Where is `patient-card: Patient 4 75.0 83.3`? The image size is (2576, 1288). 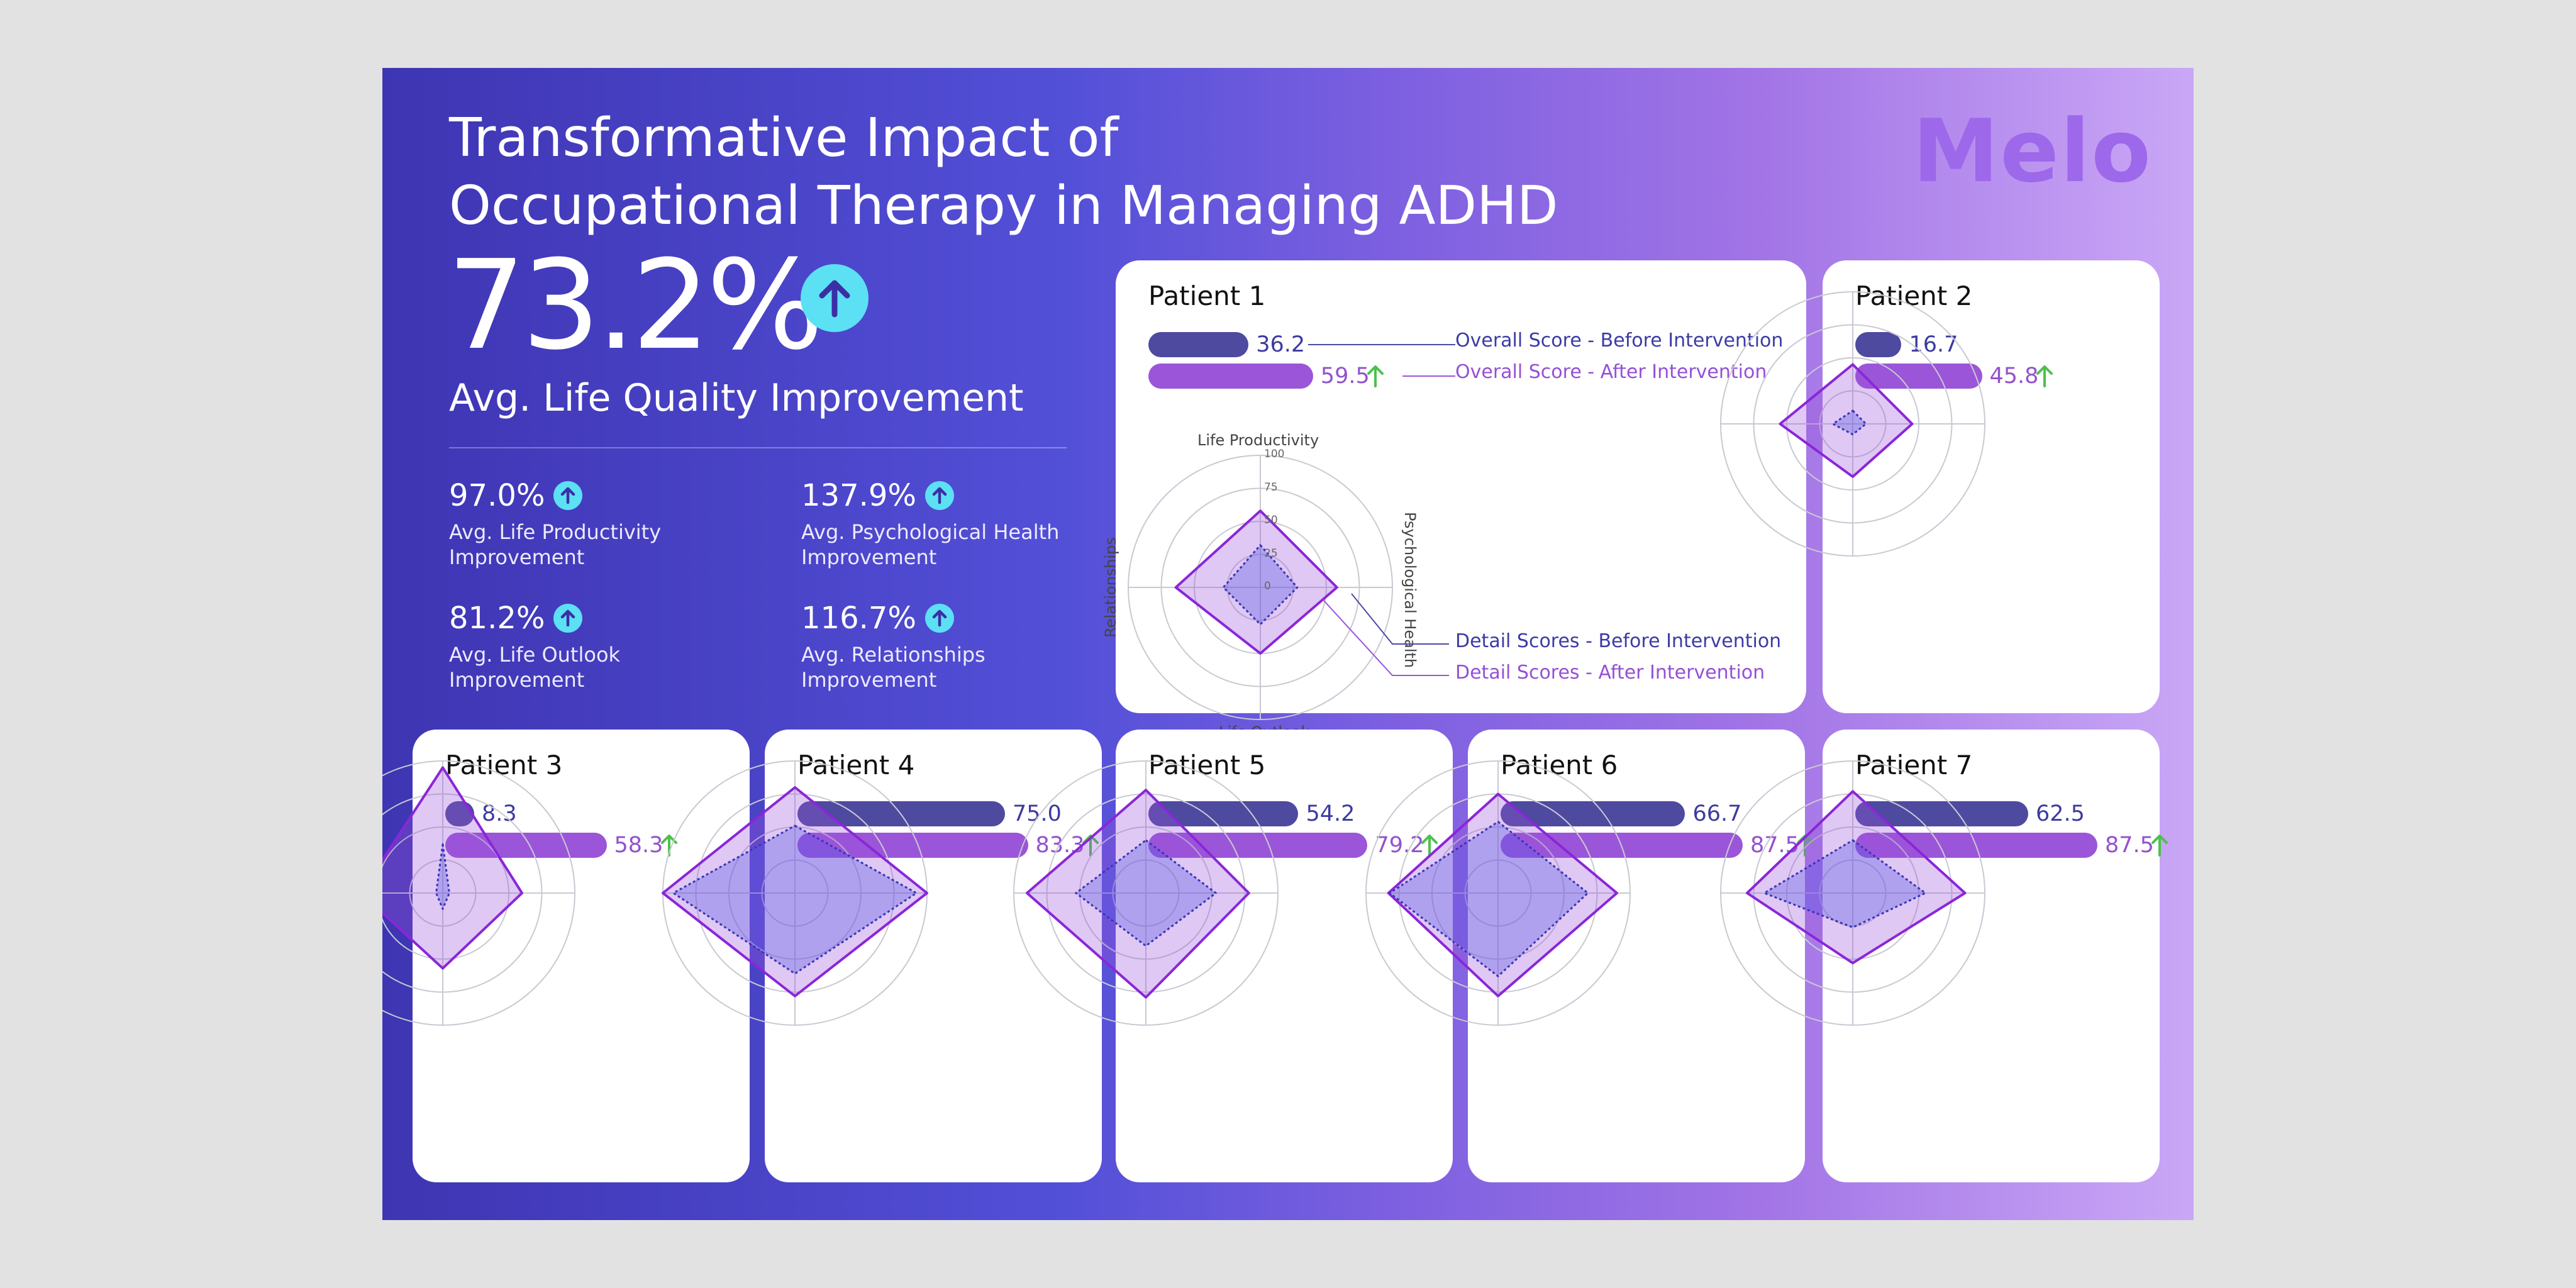 patient-card: Patient 4 75.0 83.3 is located at coordinates (882, 956).